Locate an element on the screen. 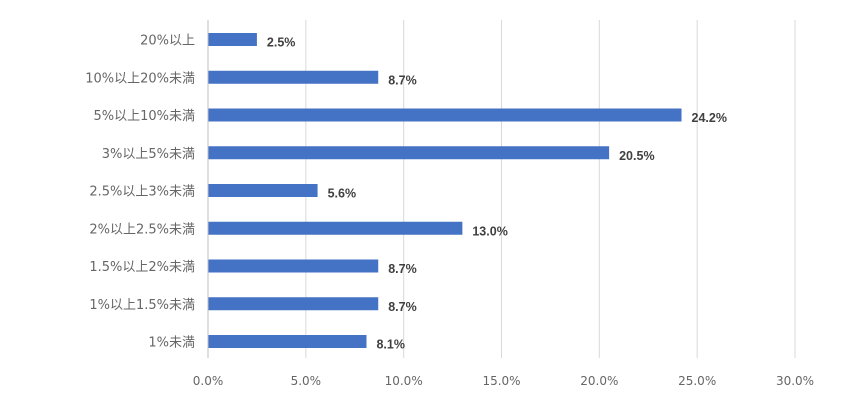 The width and height of the screenshot is (841, 403). category-label: 2.5%以上3%未満 is located at coordinates (142, 192).